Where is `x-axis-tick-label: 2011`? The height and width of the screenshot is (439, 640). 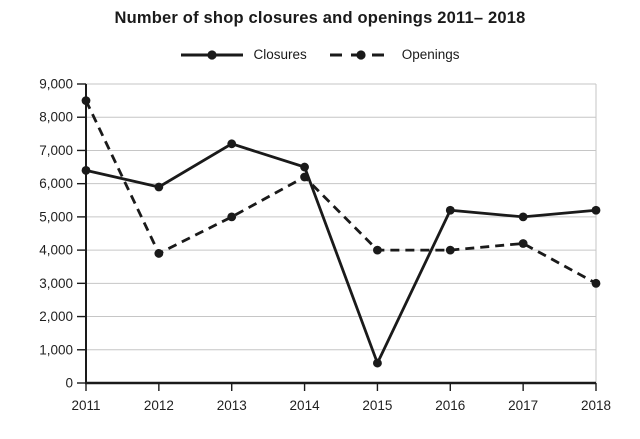
x-axis-tick-label: 2011 is located at coordinates (85, 405).